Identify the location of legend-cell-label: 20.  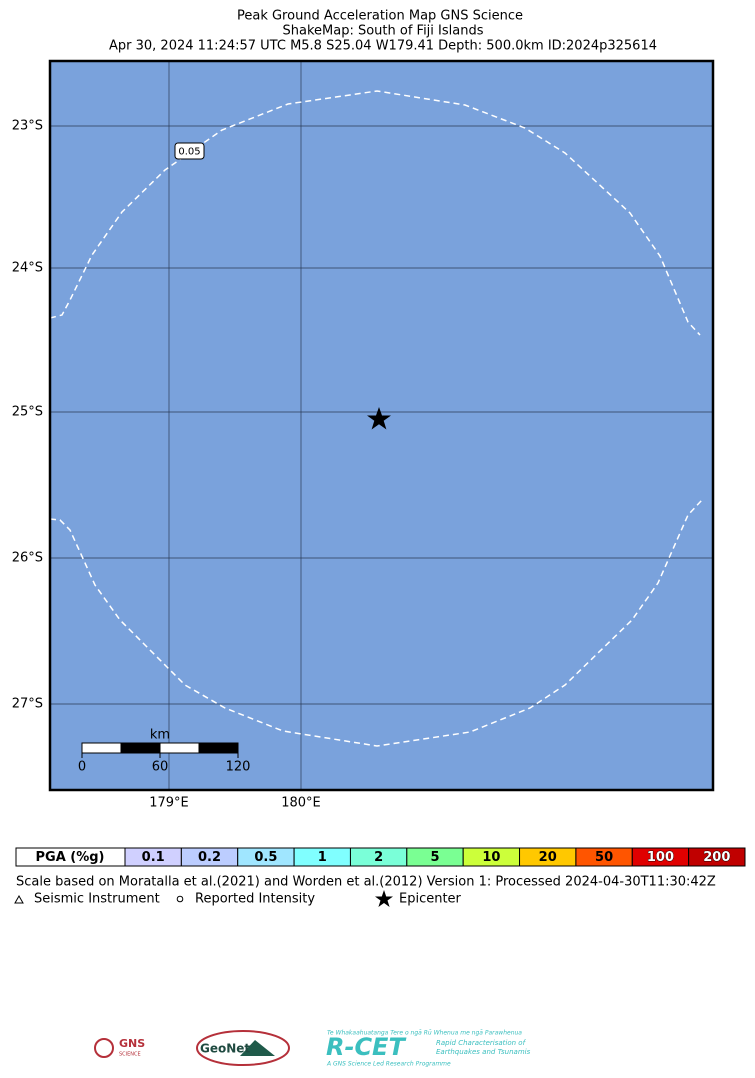
(548, 857).